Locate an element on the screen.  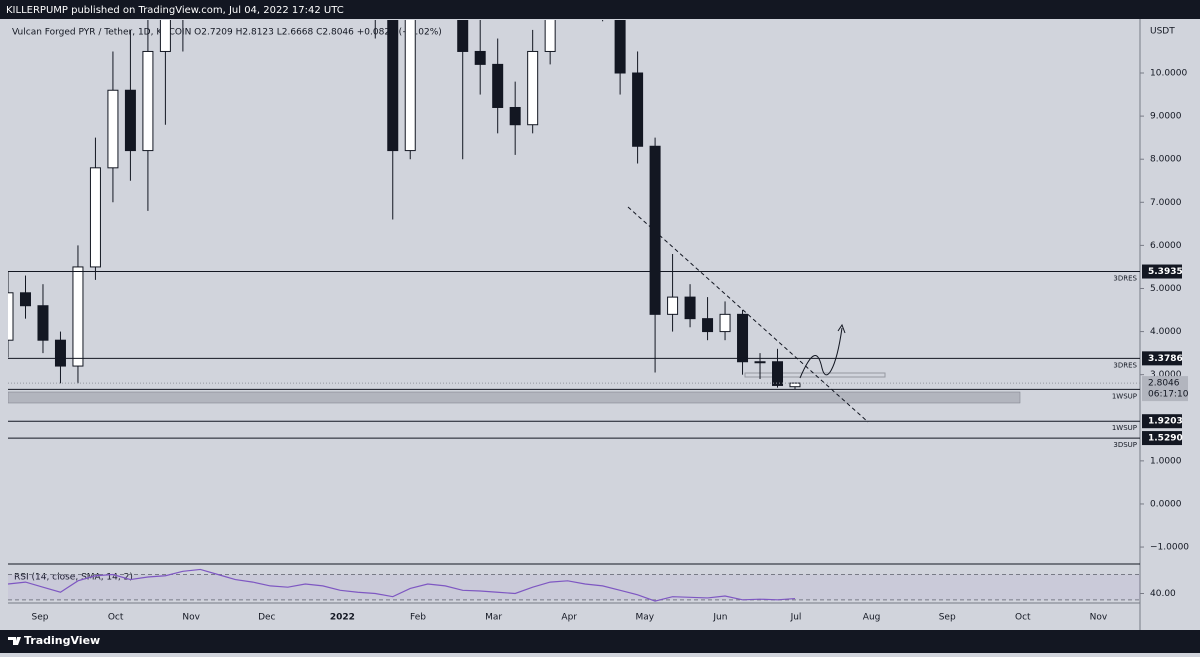
level-tag: 3DSUP is located at coordinates (1125, 445).